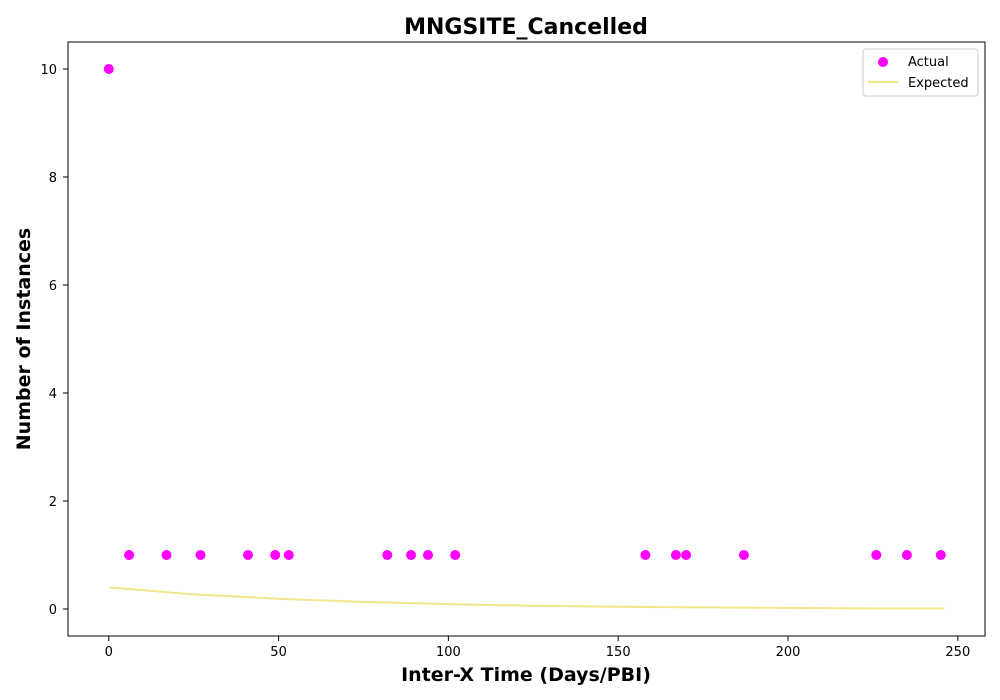 Image resolution: width=1000 pixels, height=700 pixels. Describe the element at coordinates (526, 675) in the screenshot. I see `x-axis-label: Inter-X Time (Days/PBI)` at that location.